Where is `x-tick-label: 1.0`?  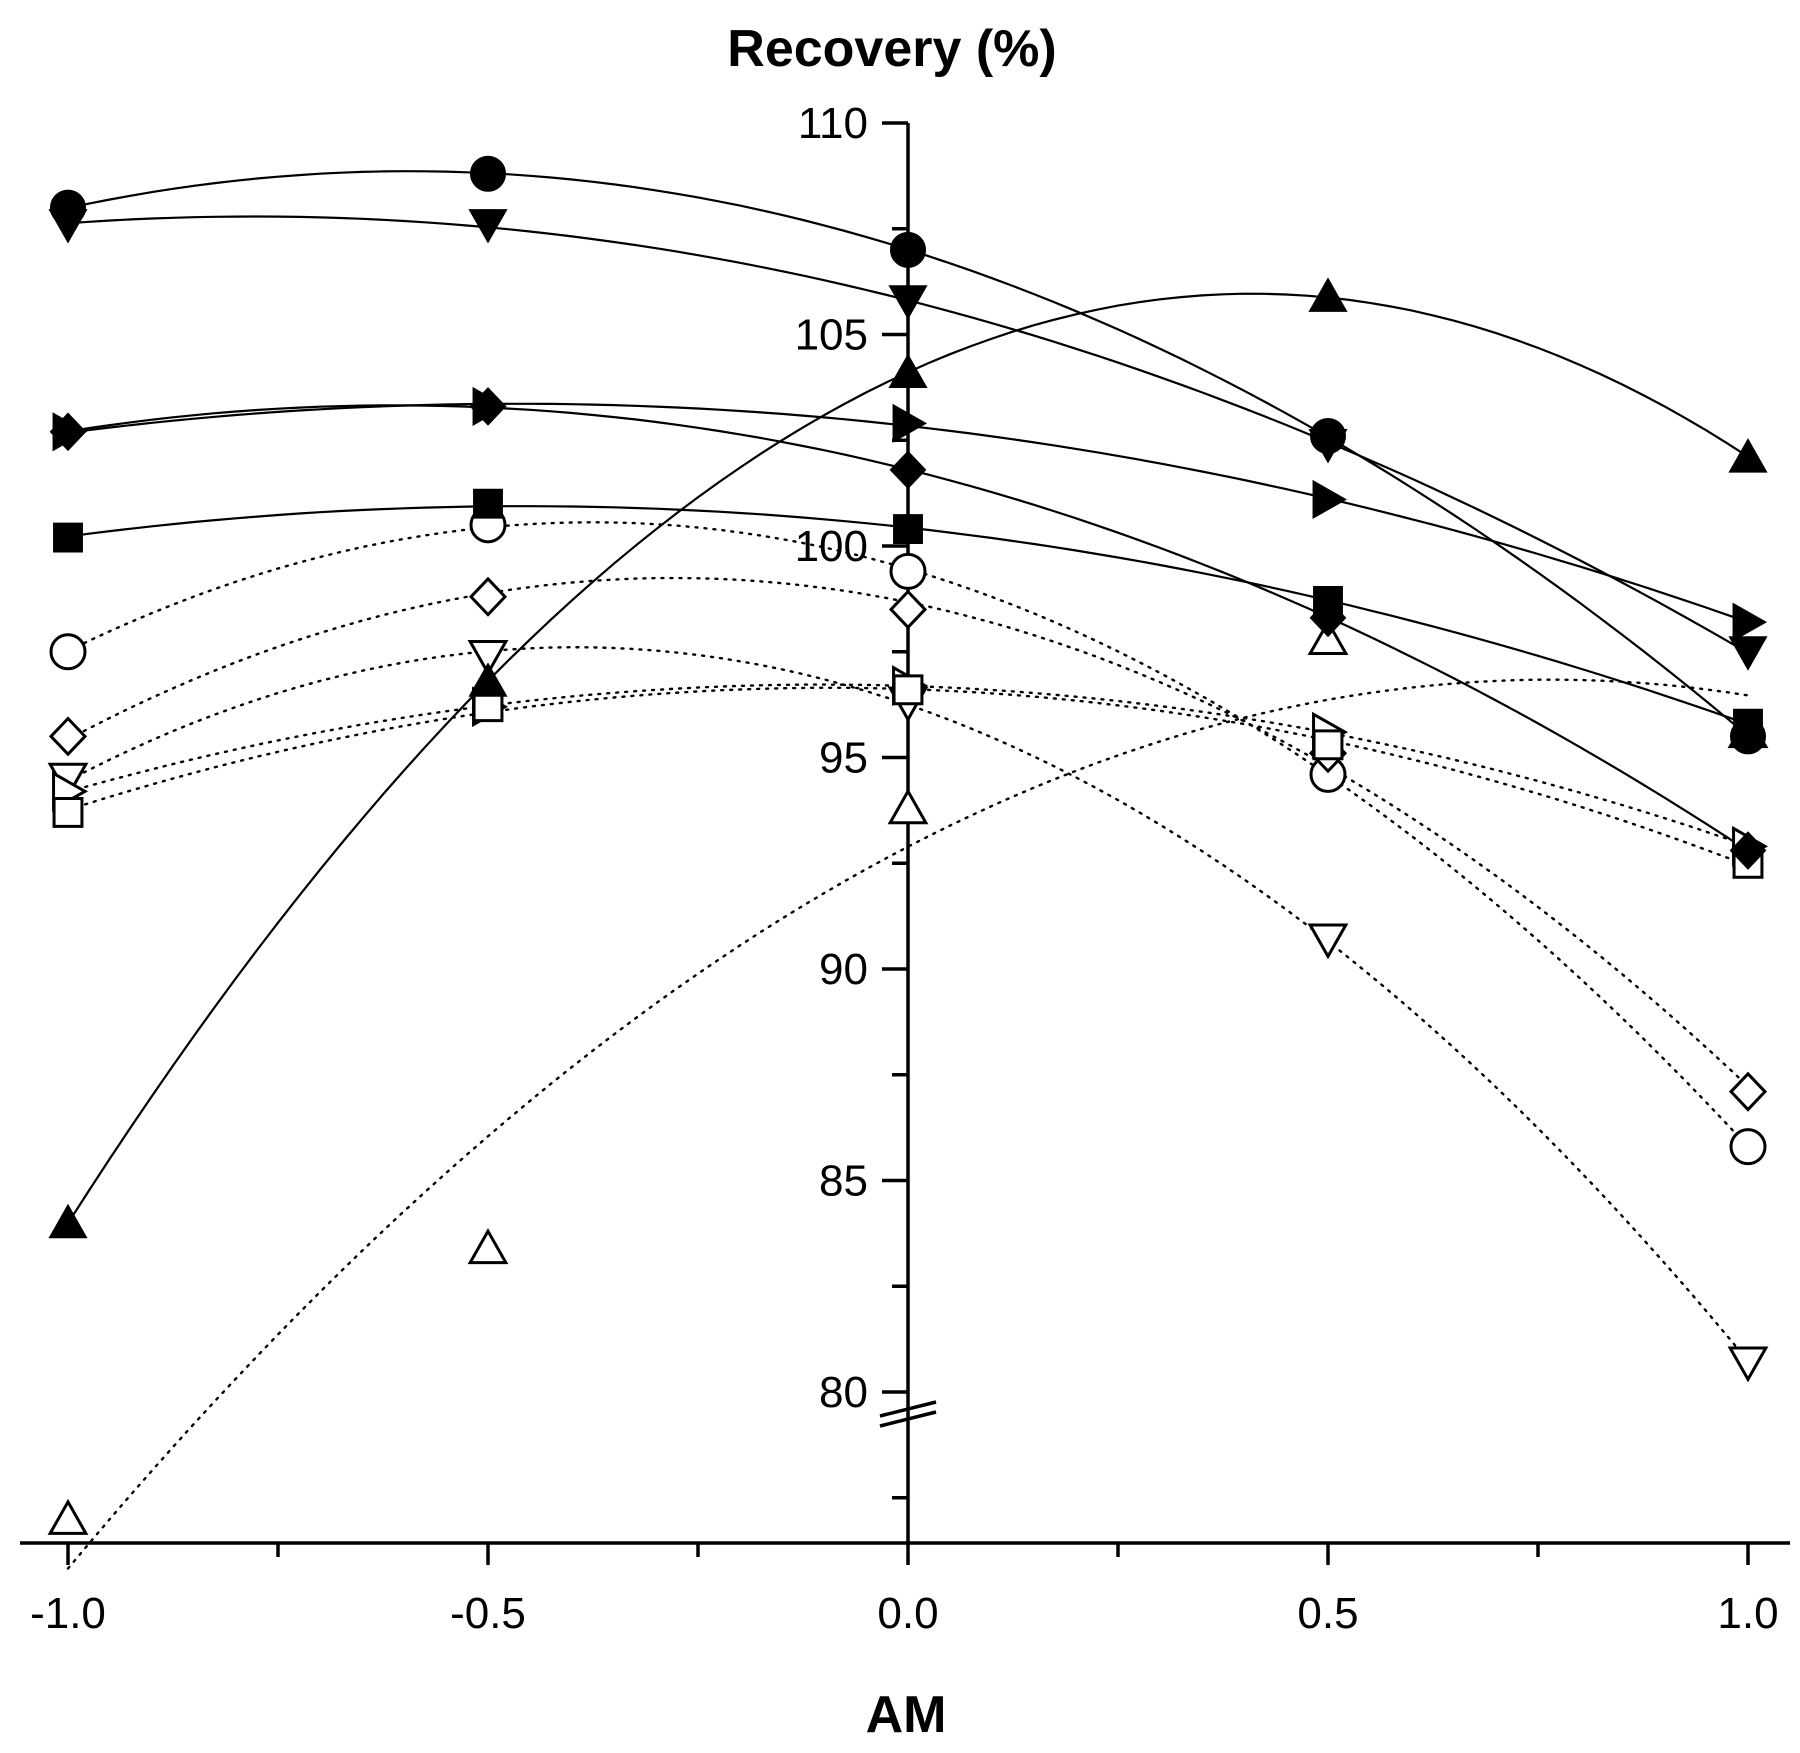 x-tick-label: 1.0 is located at coordinates (1747, 1613).